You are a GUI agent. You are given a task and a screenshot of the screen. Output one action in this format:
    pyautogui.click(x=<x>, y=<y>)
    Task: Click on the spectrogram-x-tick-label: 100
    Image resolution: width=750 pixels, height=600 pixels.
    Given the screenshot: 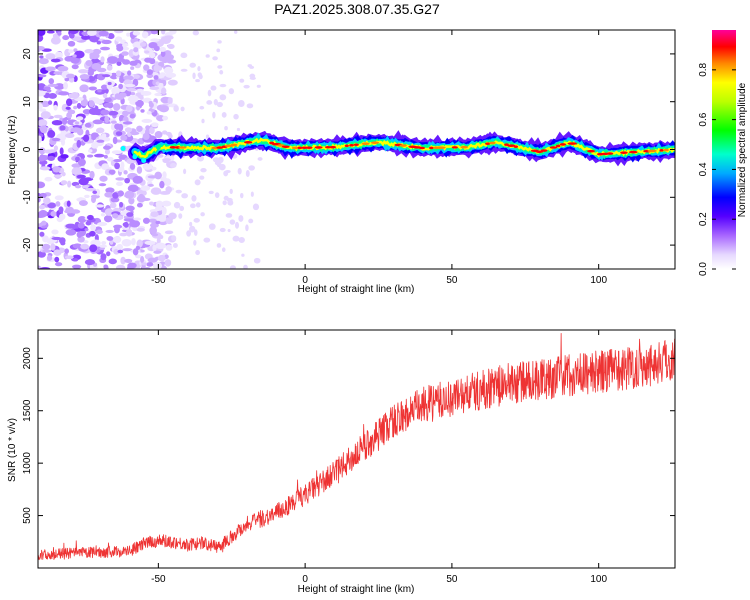 What is the action you would take?
    pyautogui.click(x=598, y=280)
    